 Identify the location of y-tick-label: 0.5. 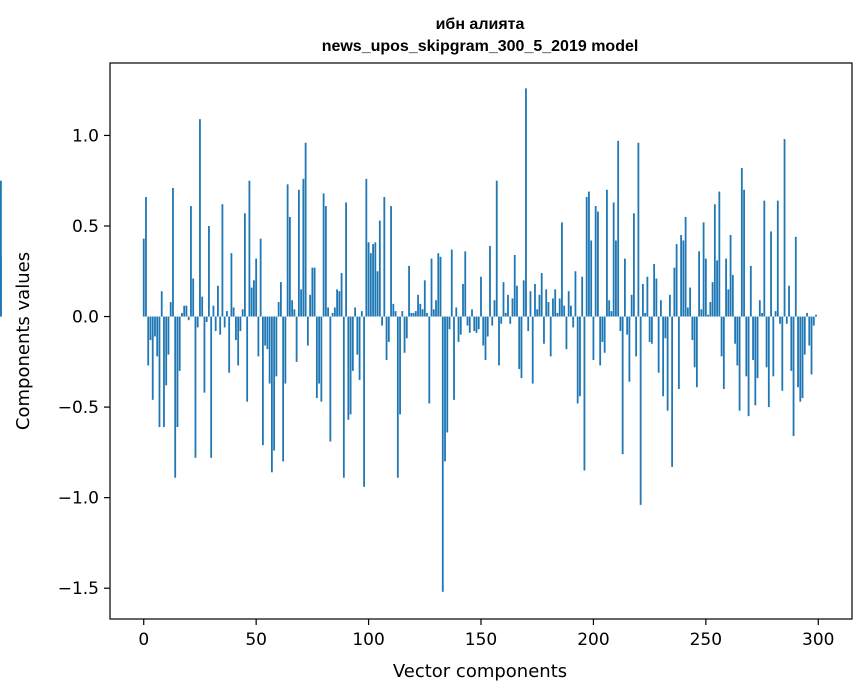
(85, 227).